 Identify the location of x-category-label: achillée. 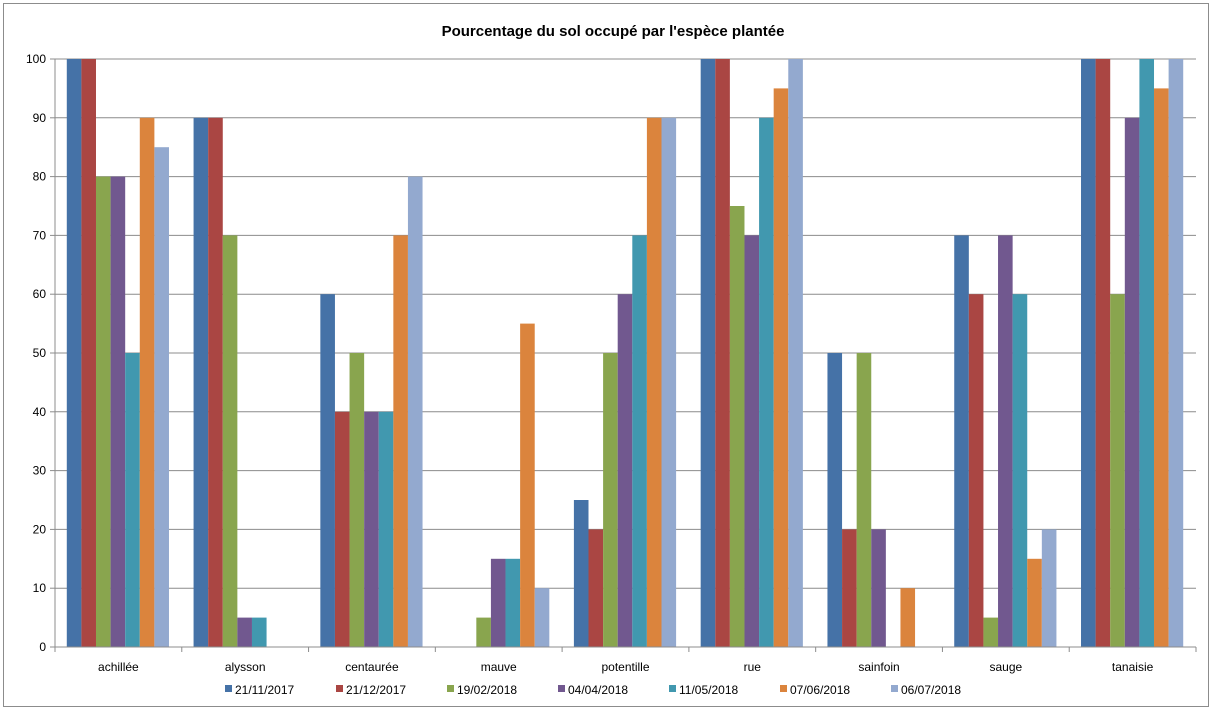
(118, 667).